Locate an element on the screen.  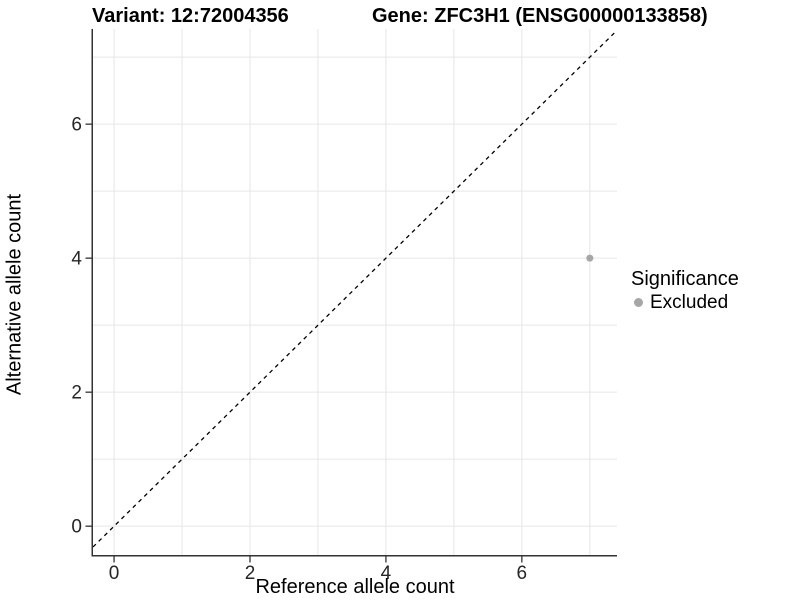
gene-title: Gene: ZFC3H1 (ENSG00000133858) is located at coordinates (540, 16).